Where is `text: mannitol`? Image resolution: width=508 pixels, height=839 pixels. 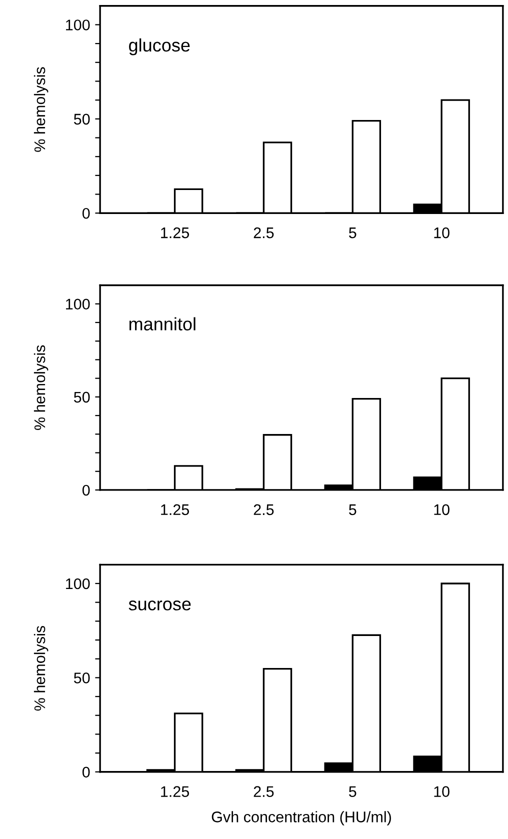
text: mannitol is located at coordinates (162, 323).